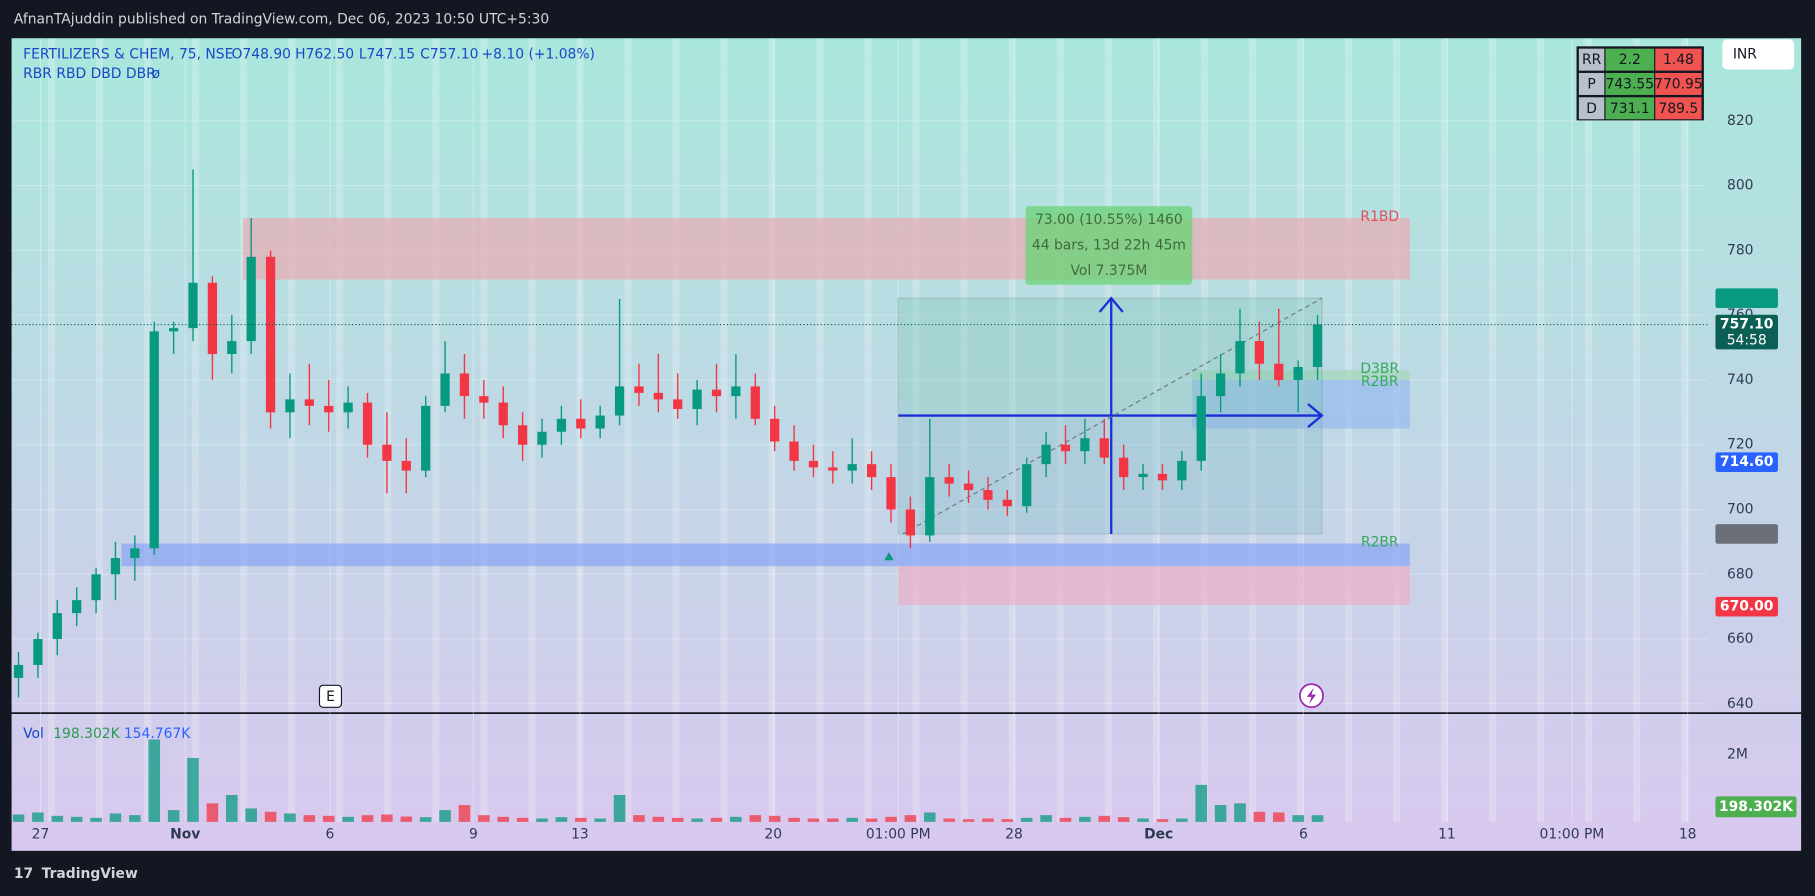  Describe the element at coordinates (1158, 835) in the screenshot. I see `x-tick-label: Dec` at that location.